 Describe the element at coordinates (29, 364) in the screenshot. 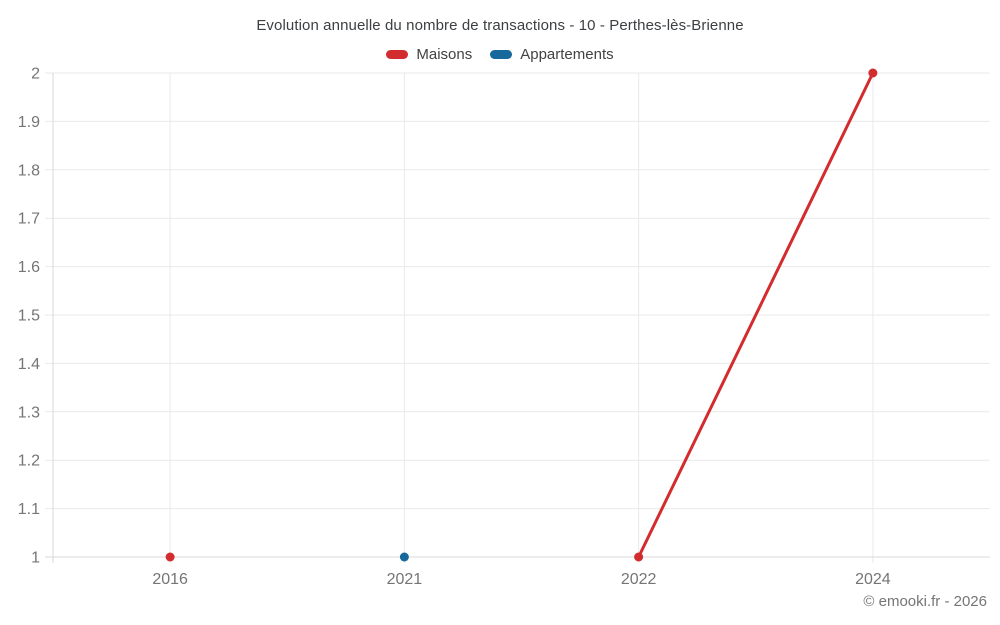

I see `y-tick-label: 1.4` at that location.